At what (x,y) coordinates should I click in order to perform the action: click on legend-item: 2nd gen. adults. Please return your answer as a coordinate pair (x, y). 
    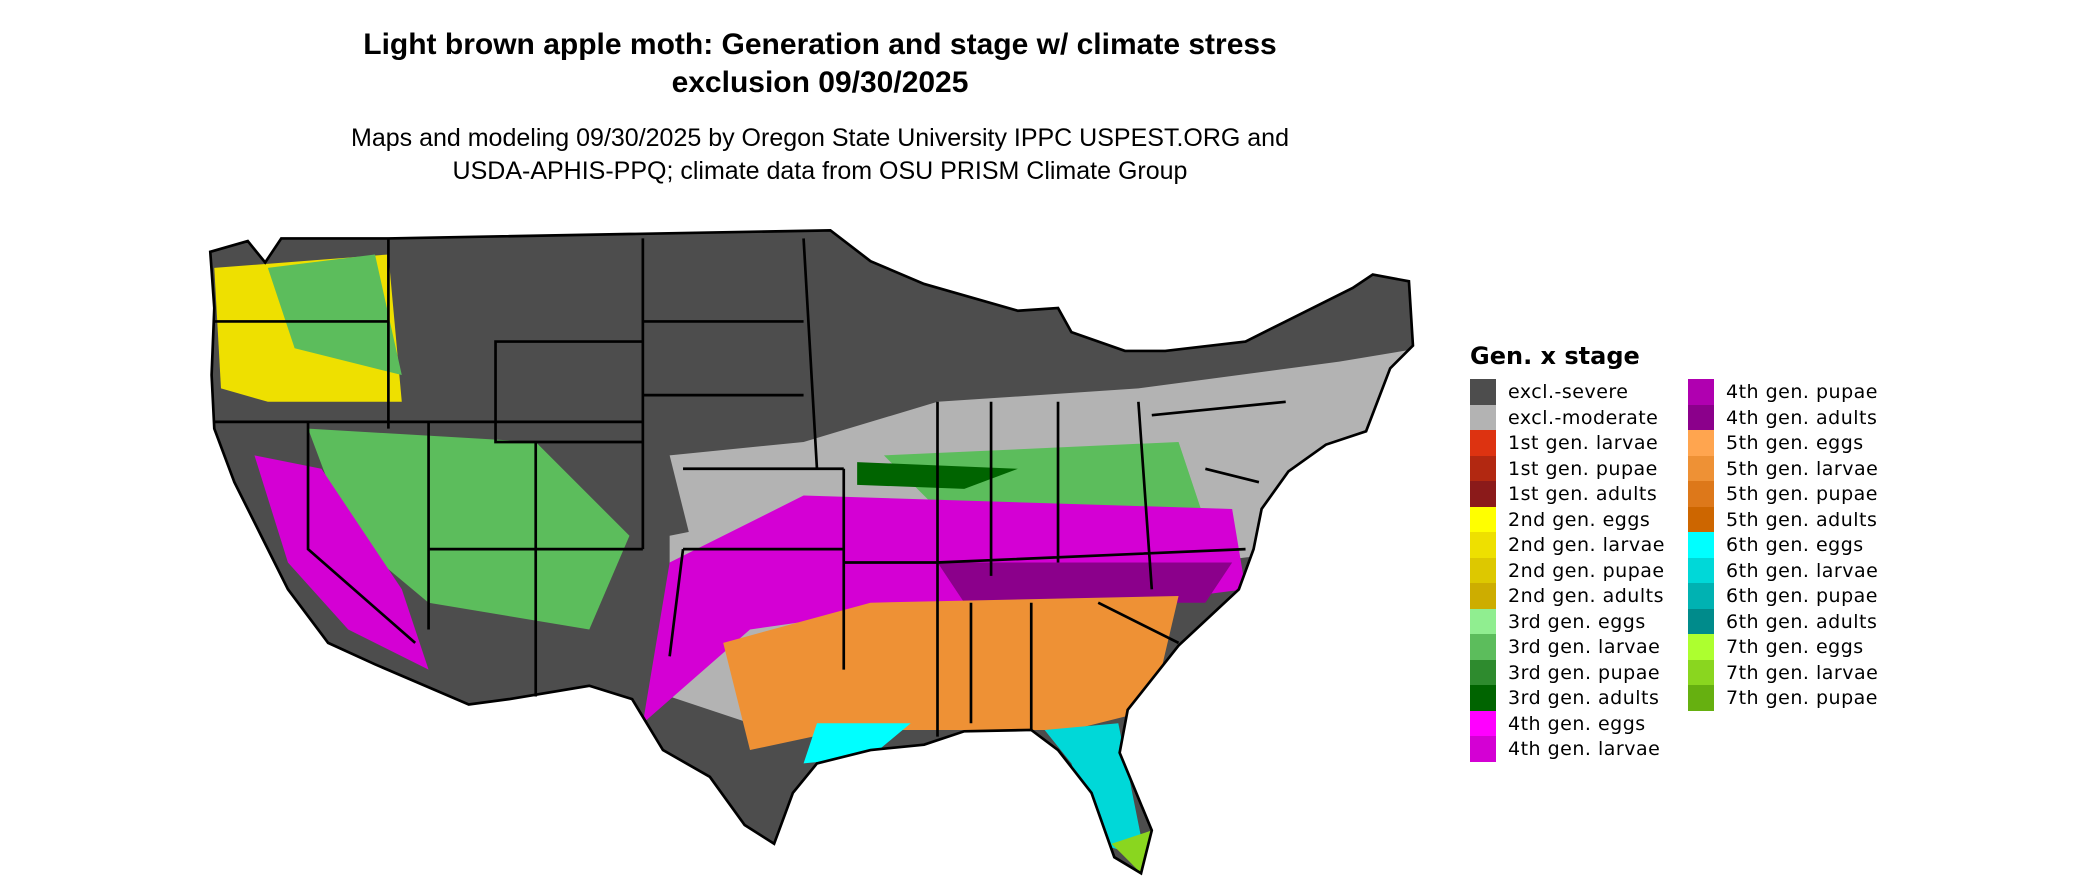
    Looking at the image, I should click on (1580, 596).